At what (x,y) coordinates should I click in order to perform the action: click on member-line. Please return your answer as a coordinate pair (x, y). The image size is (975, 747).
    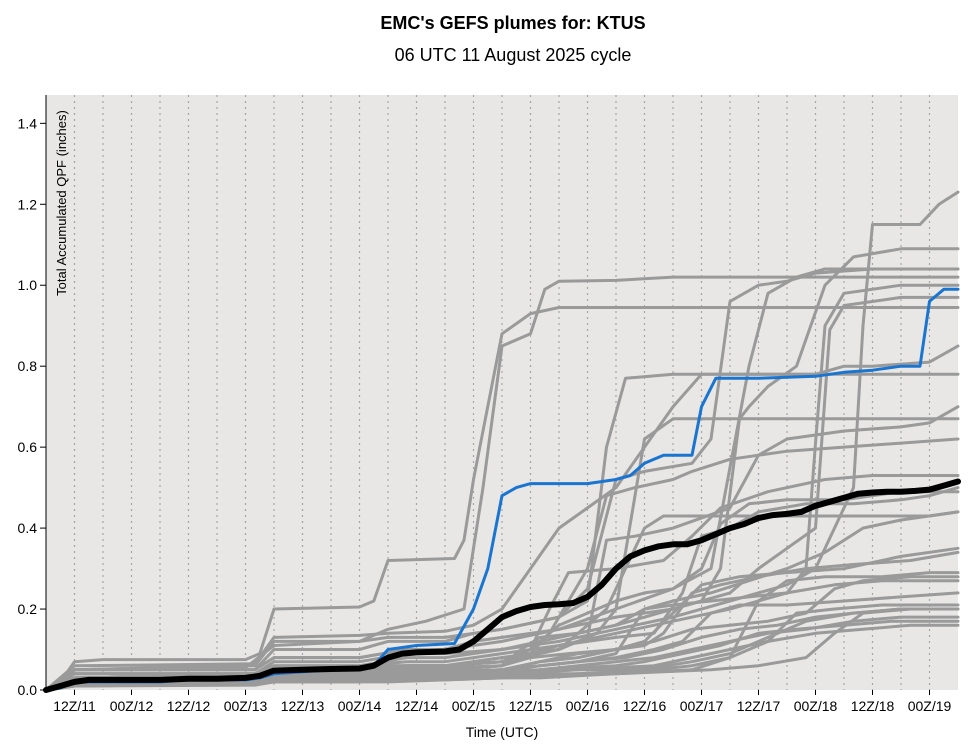
    Looking at the image, I should click on (502, 649).